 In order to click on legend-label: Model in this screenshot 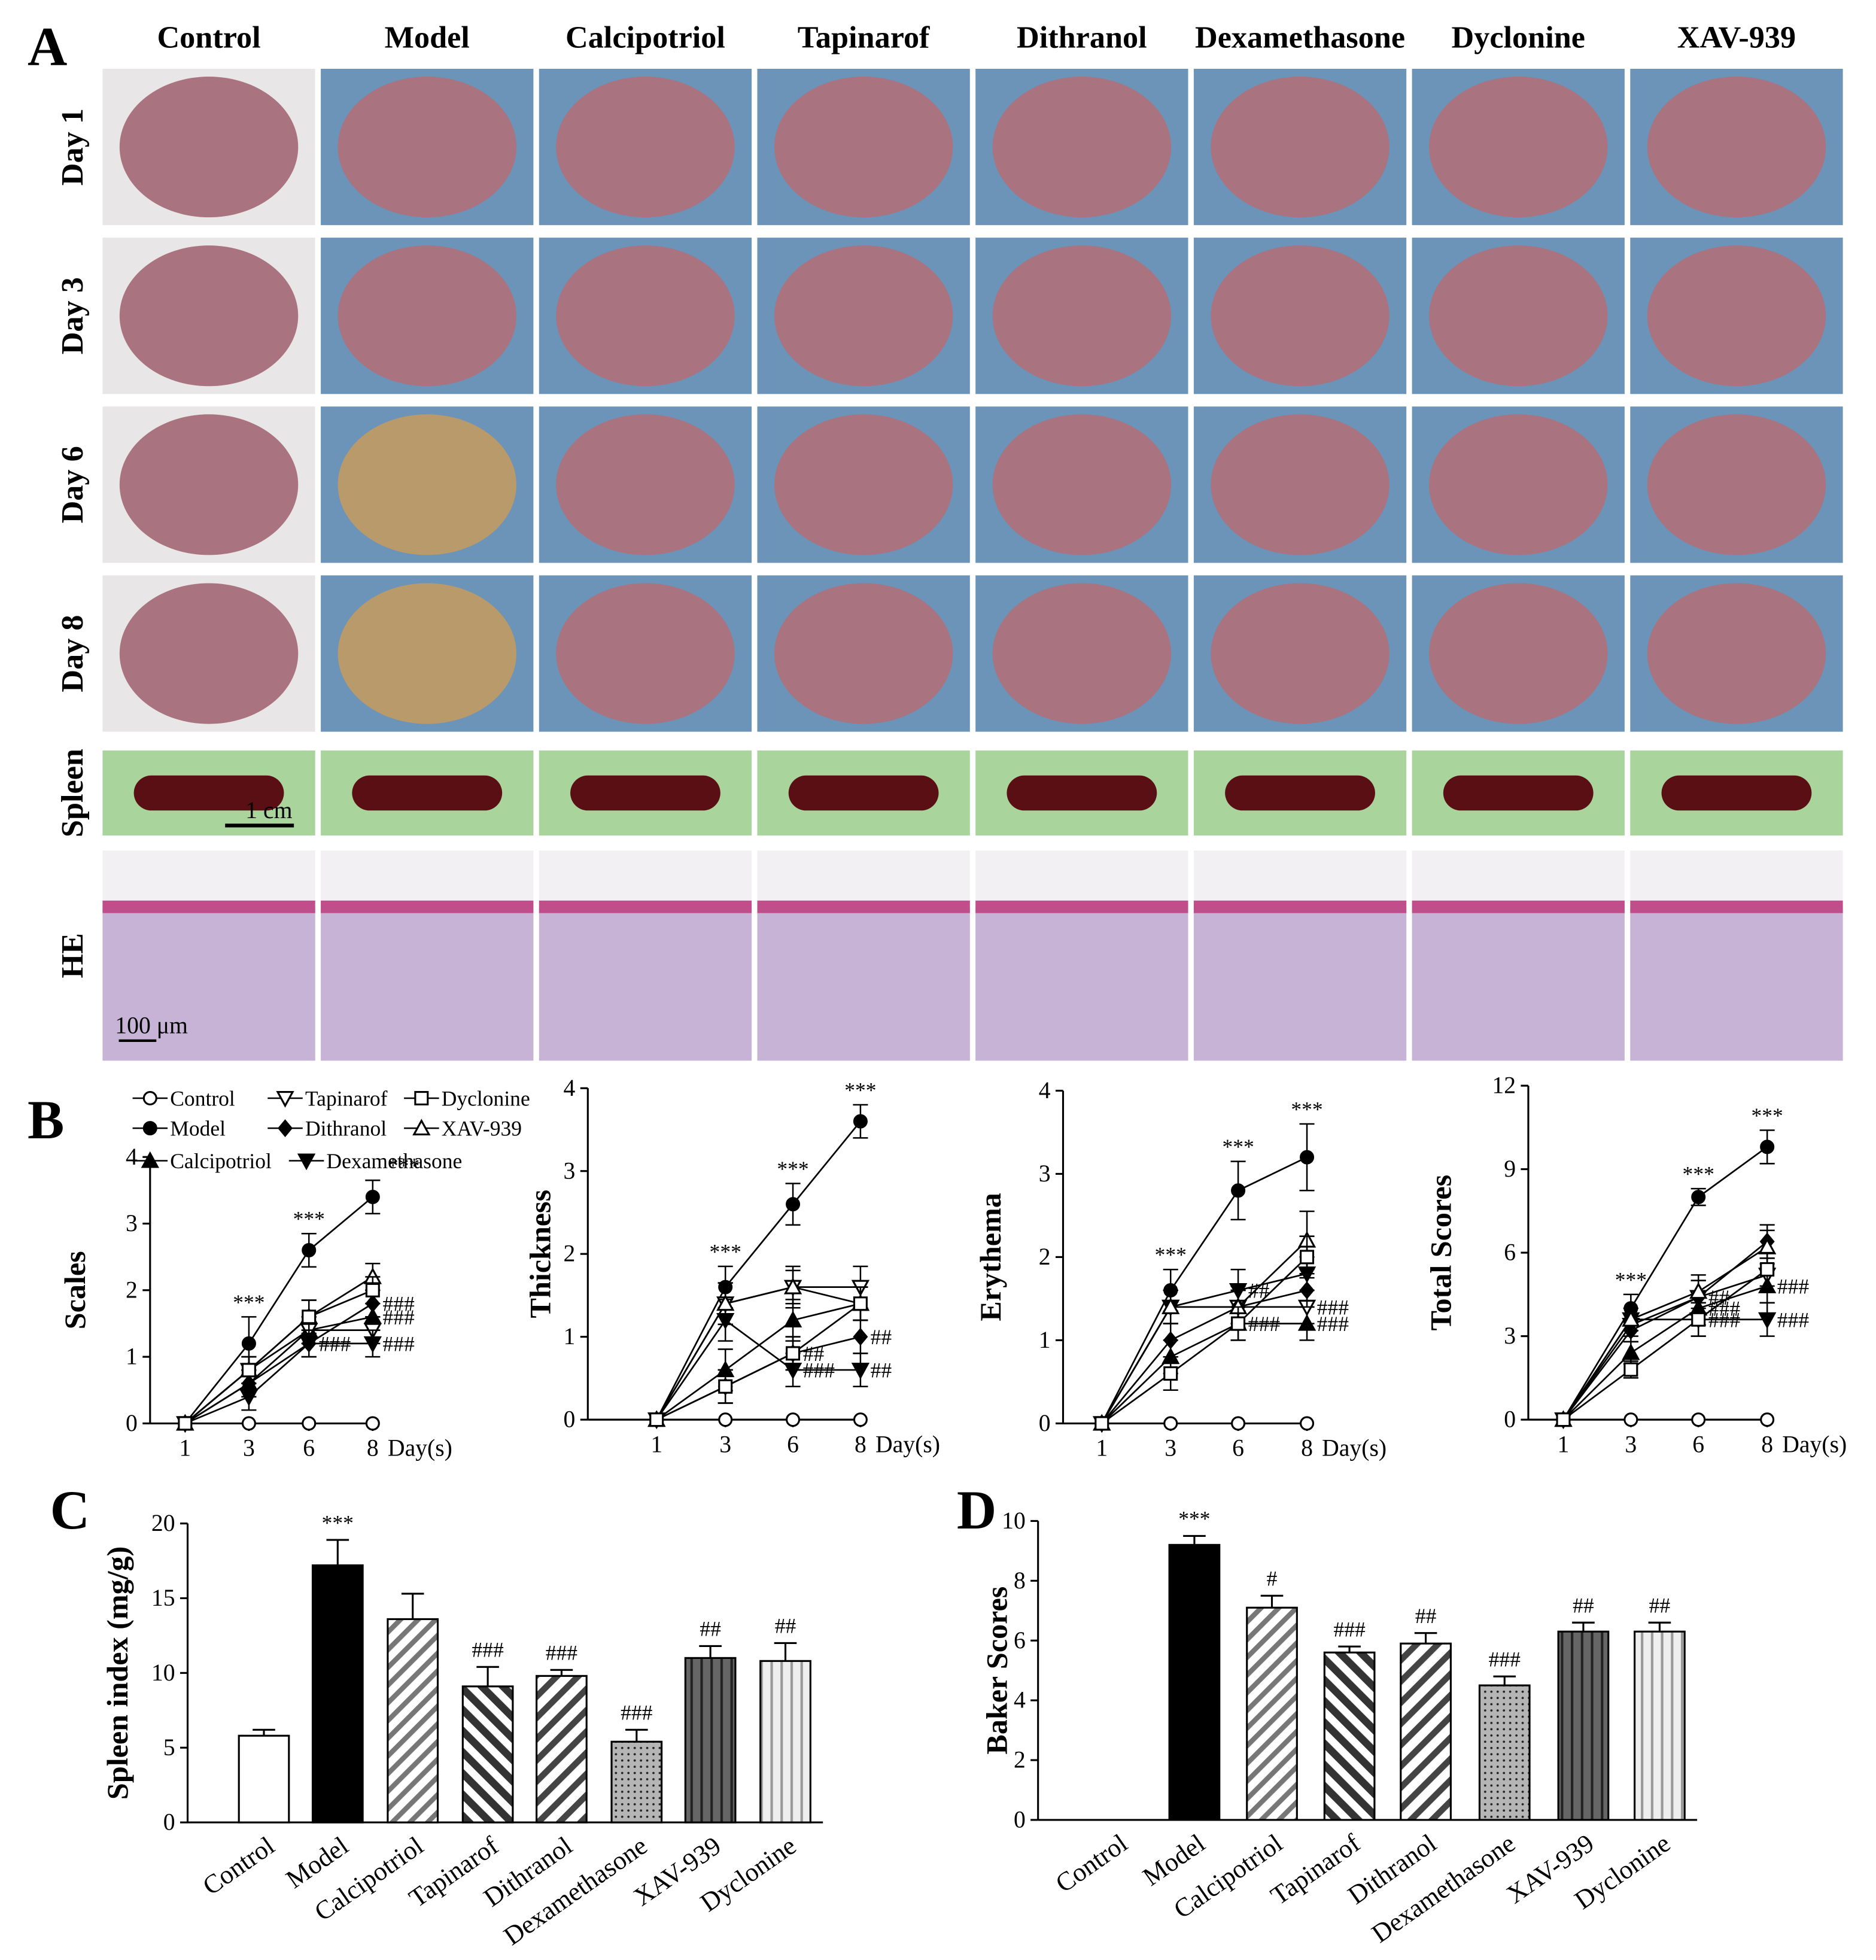, I will do `click(198, 1129)`.